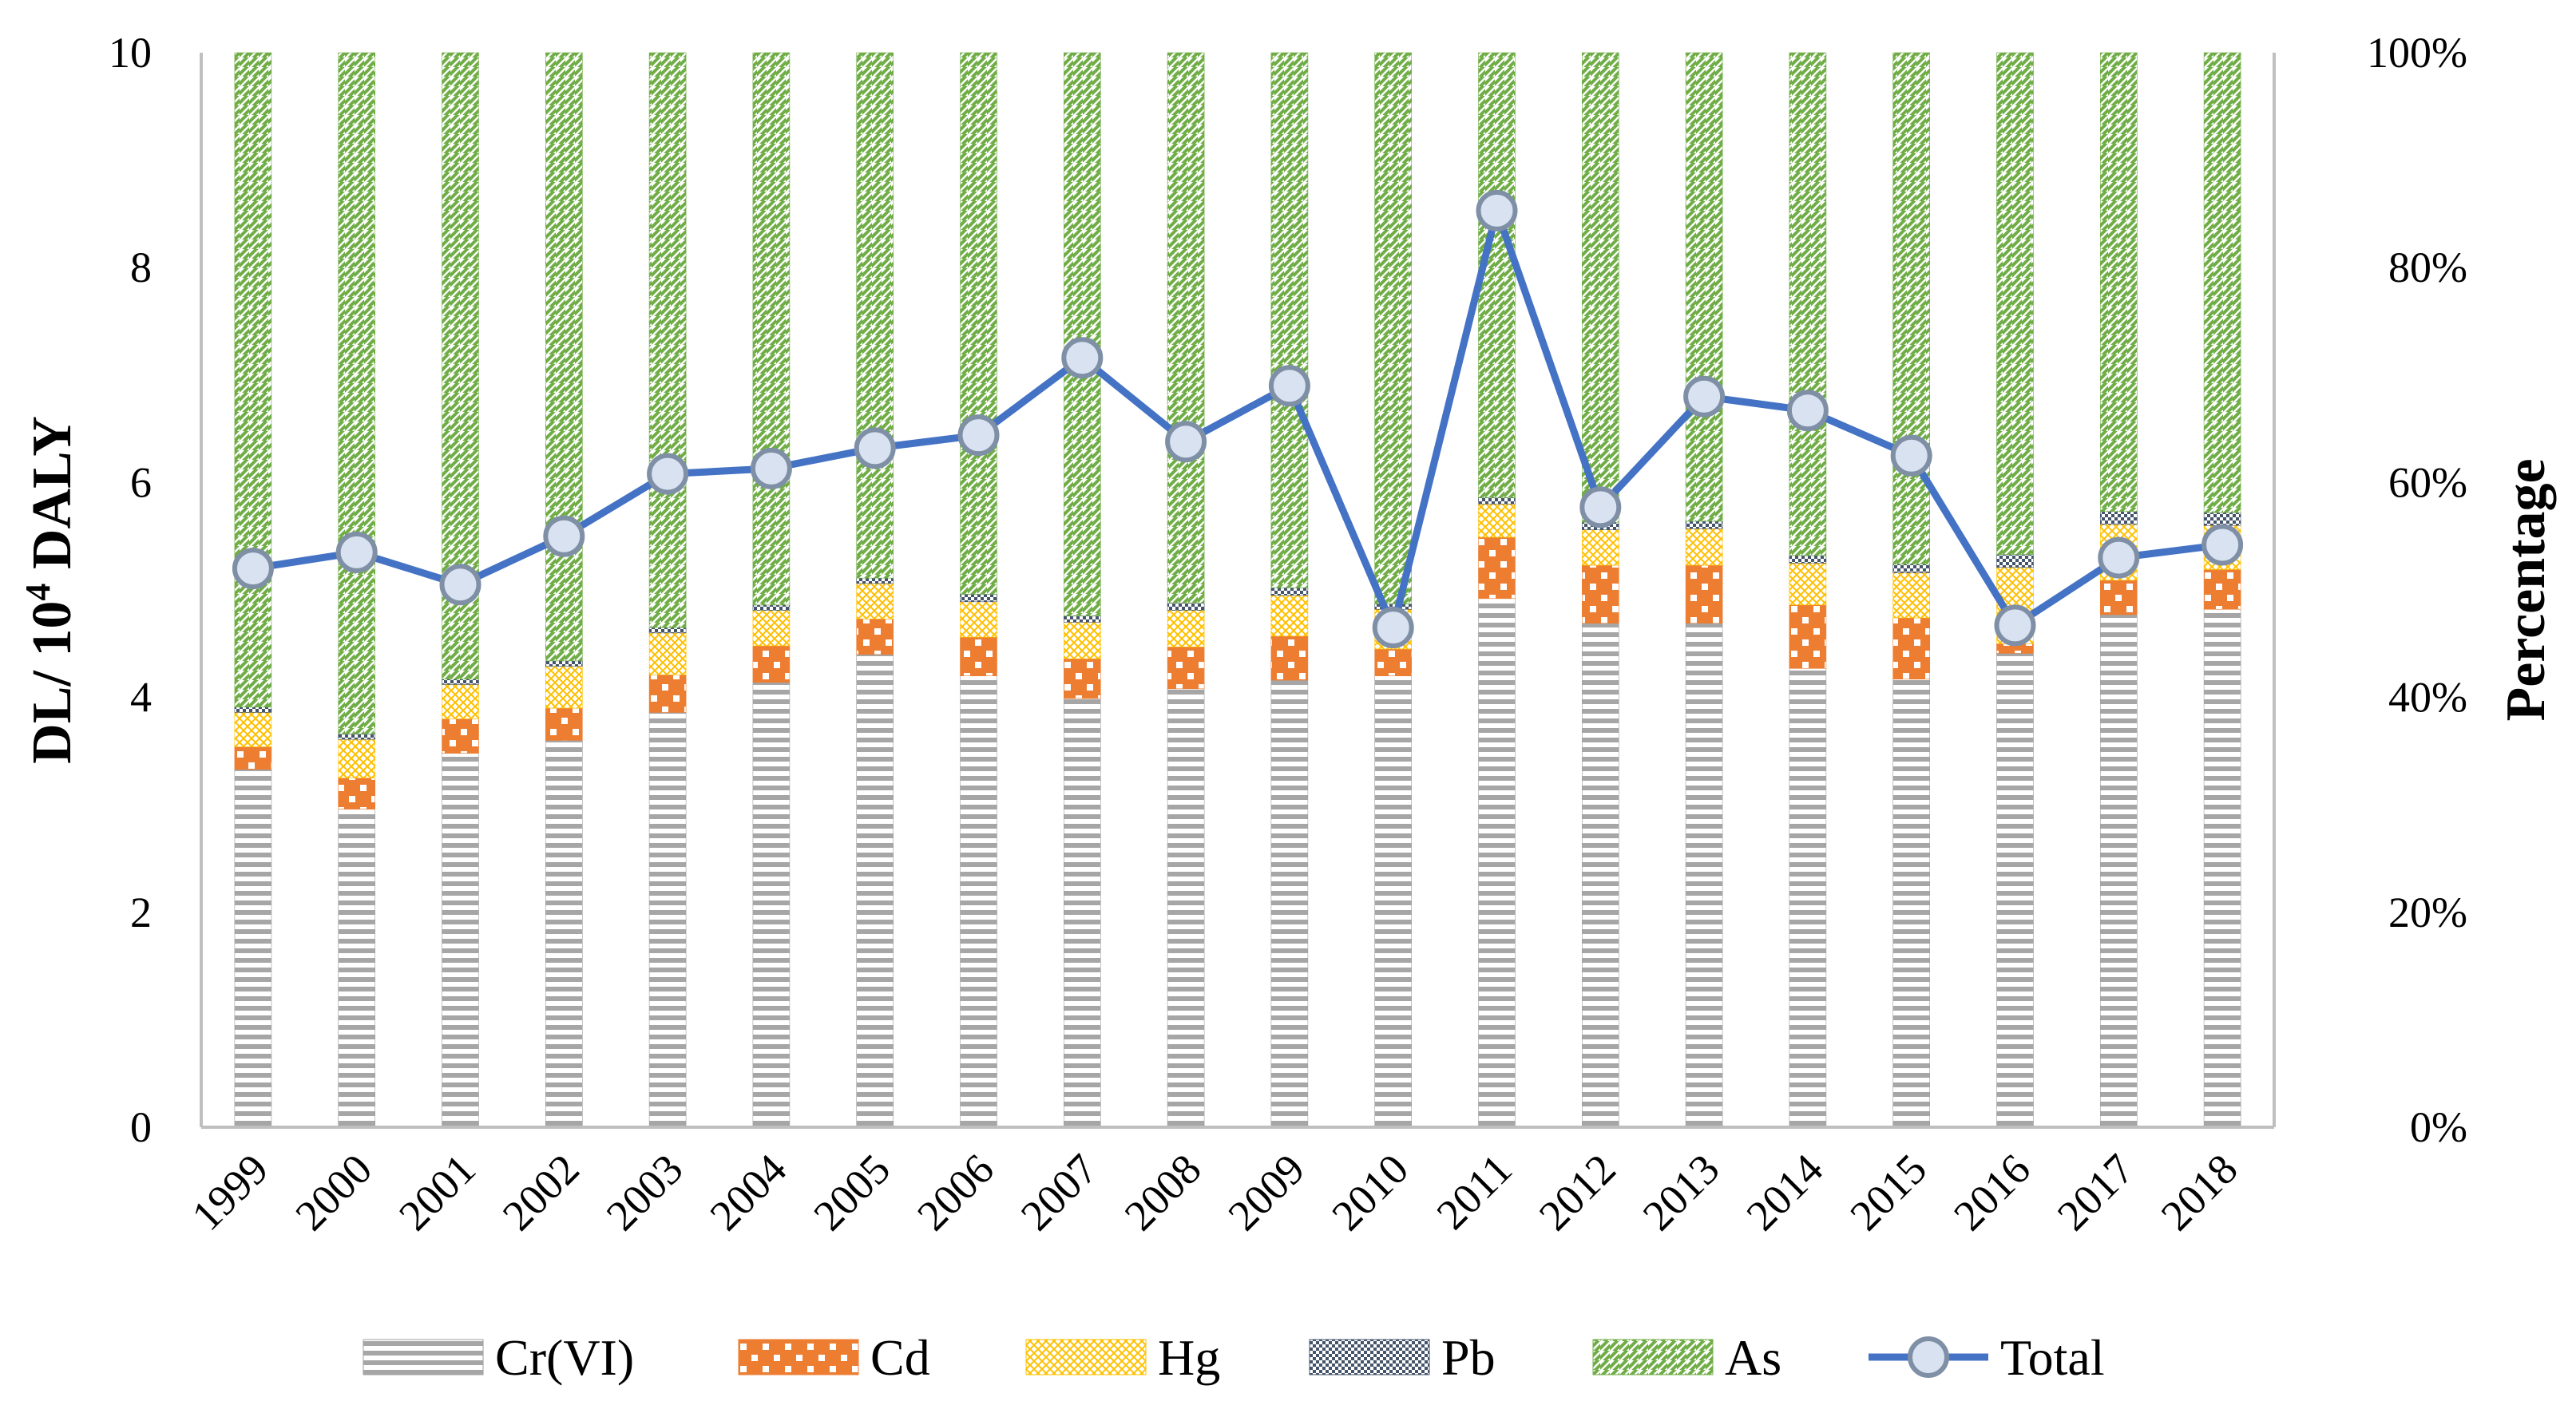 This screenshot has height=1409, width=2576. I want to click on x-tick-label-2008: 2008, so click(1163, 1193).